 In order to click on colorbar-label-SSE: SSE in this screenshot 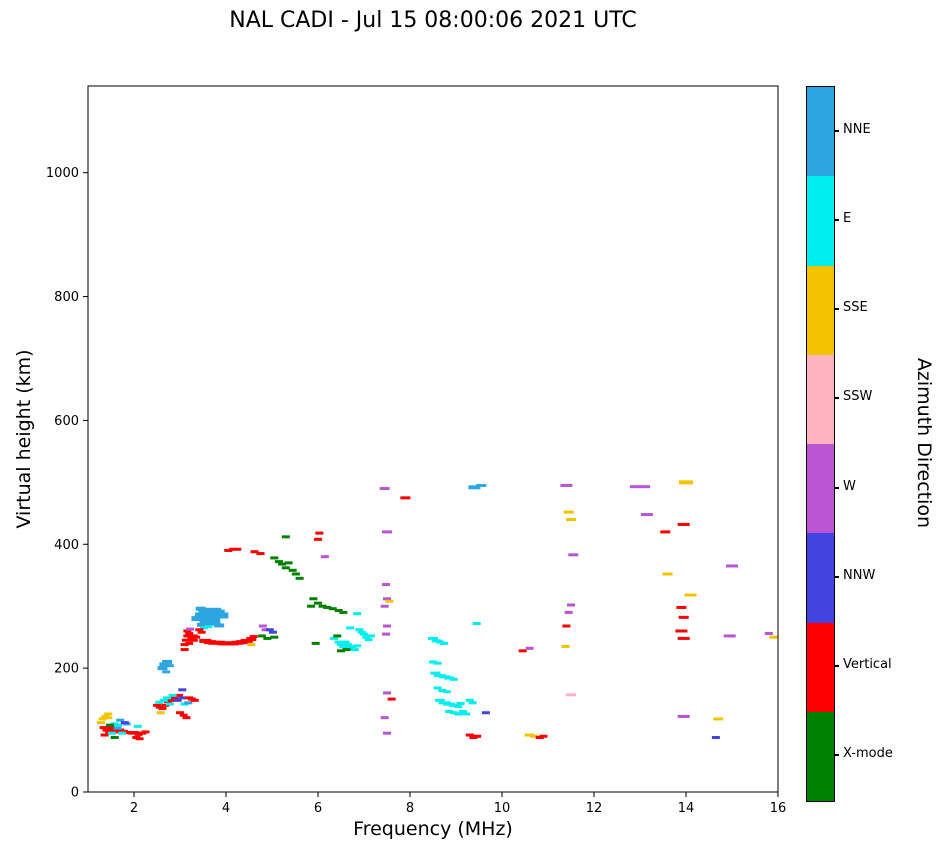, I will do `click(855, 308)`.